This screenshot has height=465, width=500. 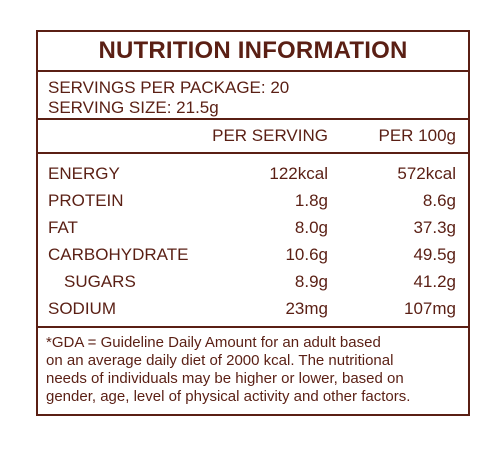 What do you see at coordinates (311, 281) in the screenshot?
I see `nutrient-per-serving: 8.9g` at bounding box center [311, 281].